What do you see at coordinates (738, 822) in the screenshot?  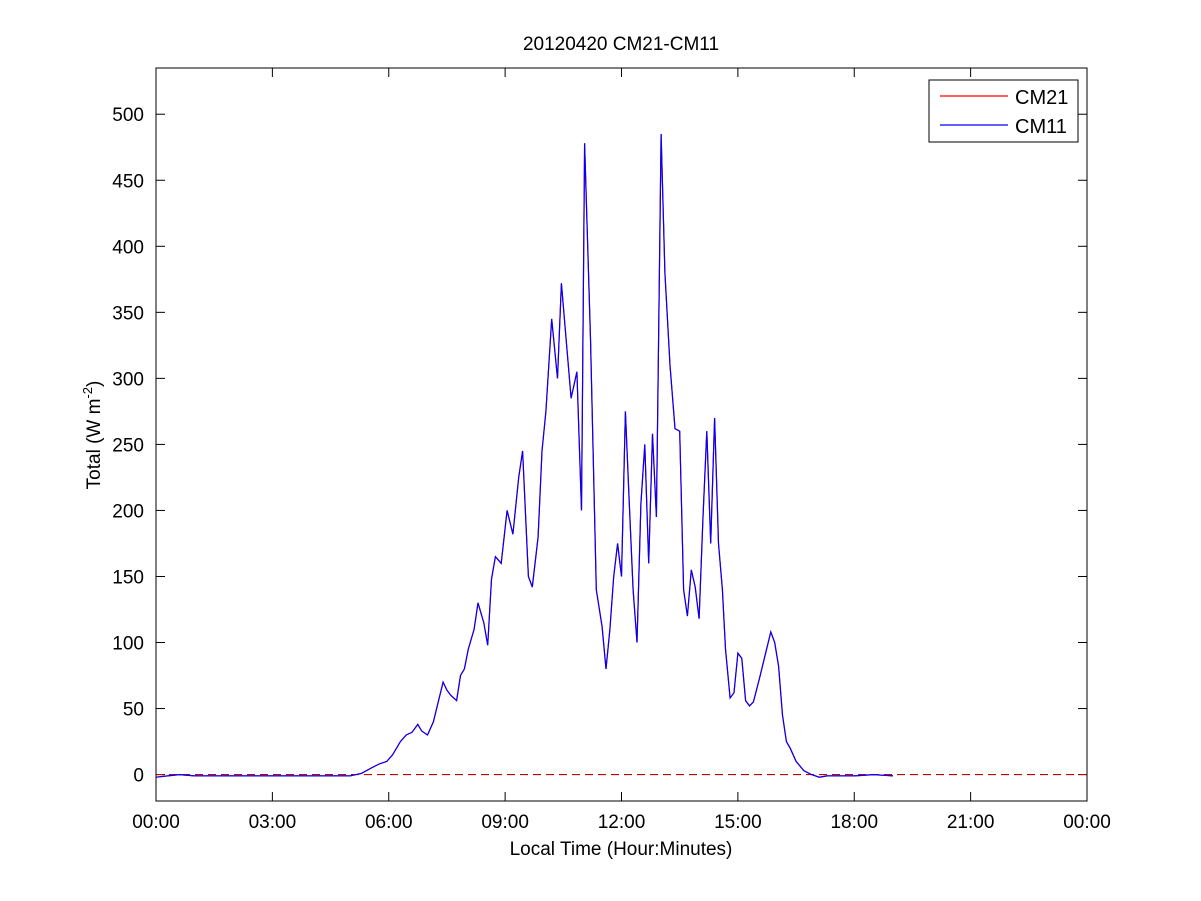 I see `x-tick-label: 15:00` at bounding box center [738, 822].